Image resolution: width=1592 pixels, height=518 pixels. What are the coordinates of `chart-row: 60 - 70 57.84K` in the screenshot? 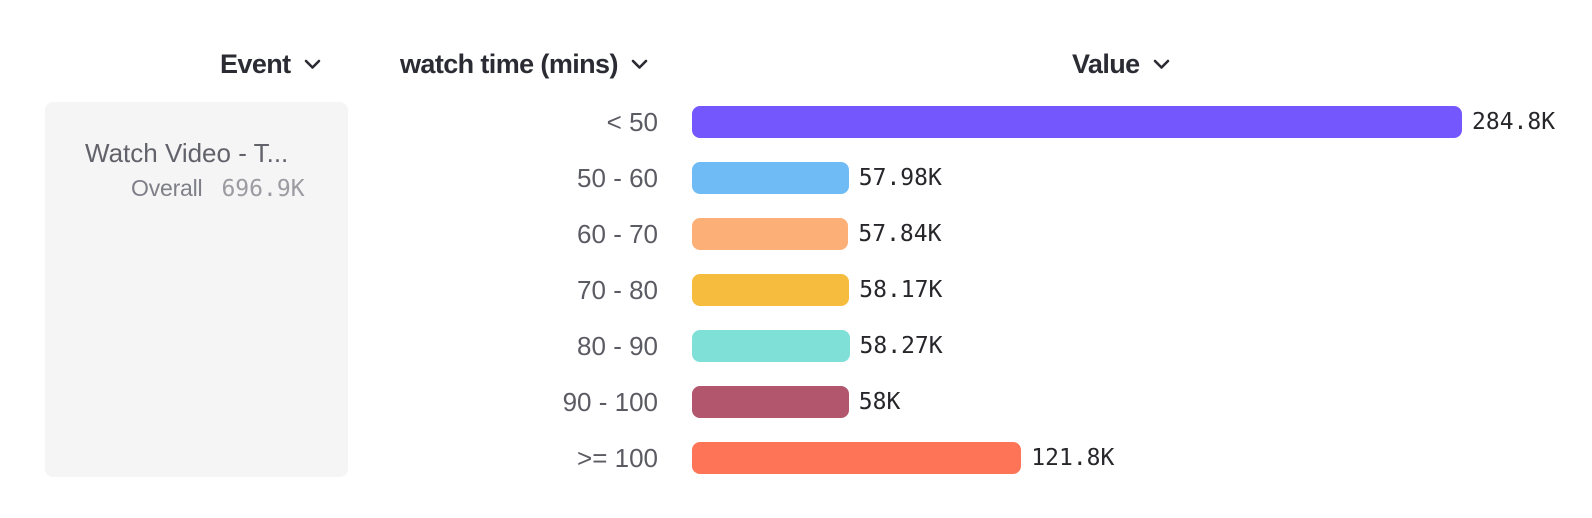 It's located at (796, 233).